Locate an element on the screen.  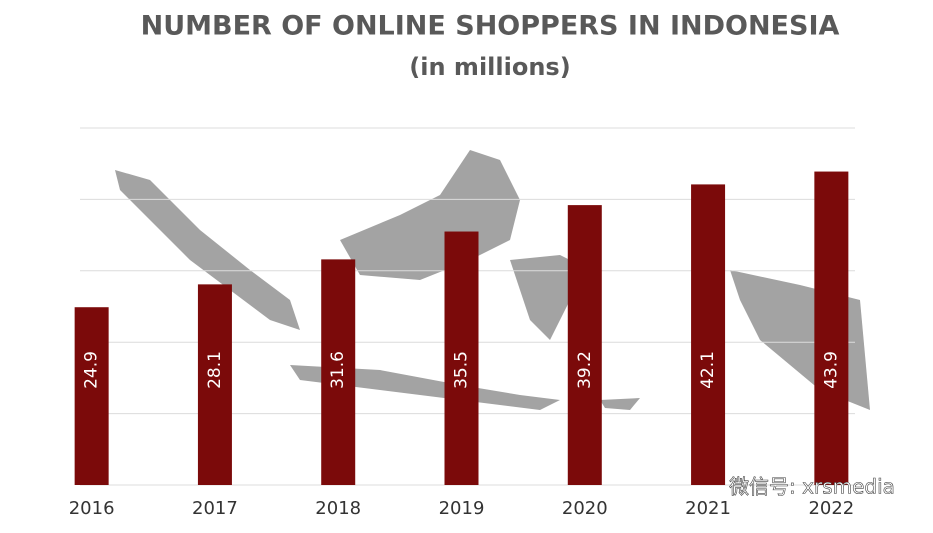
watermark: 微信号: xrsmedia is located at coordinates (812, 487).